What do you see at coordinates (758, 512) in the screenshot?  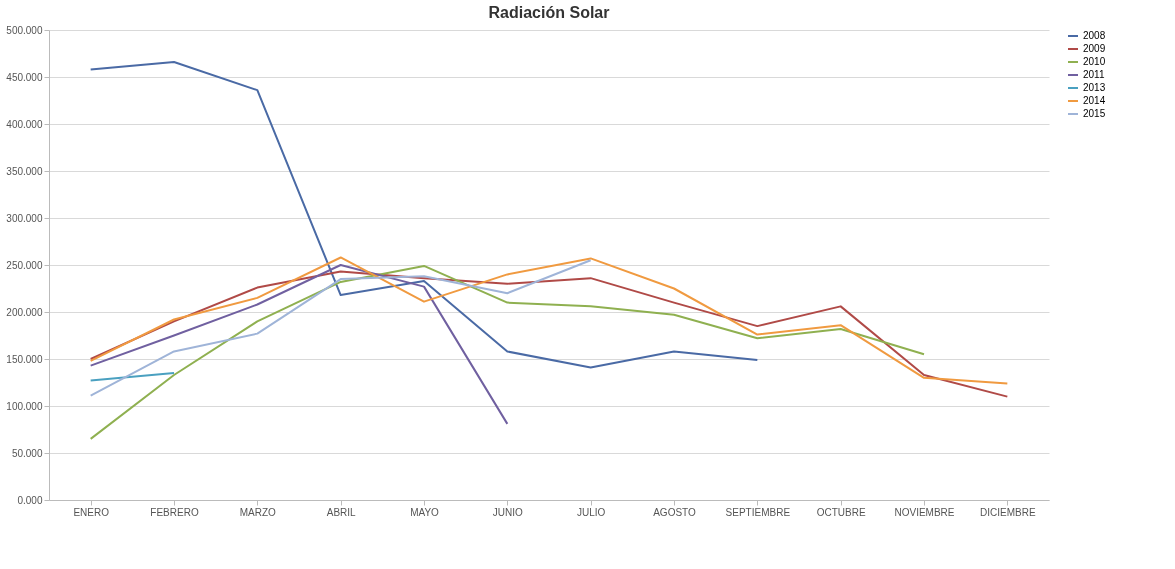 I see `x-tick-label: SEPTIEMBRE` at bounding box center [758, 512].